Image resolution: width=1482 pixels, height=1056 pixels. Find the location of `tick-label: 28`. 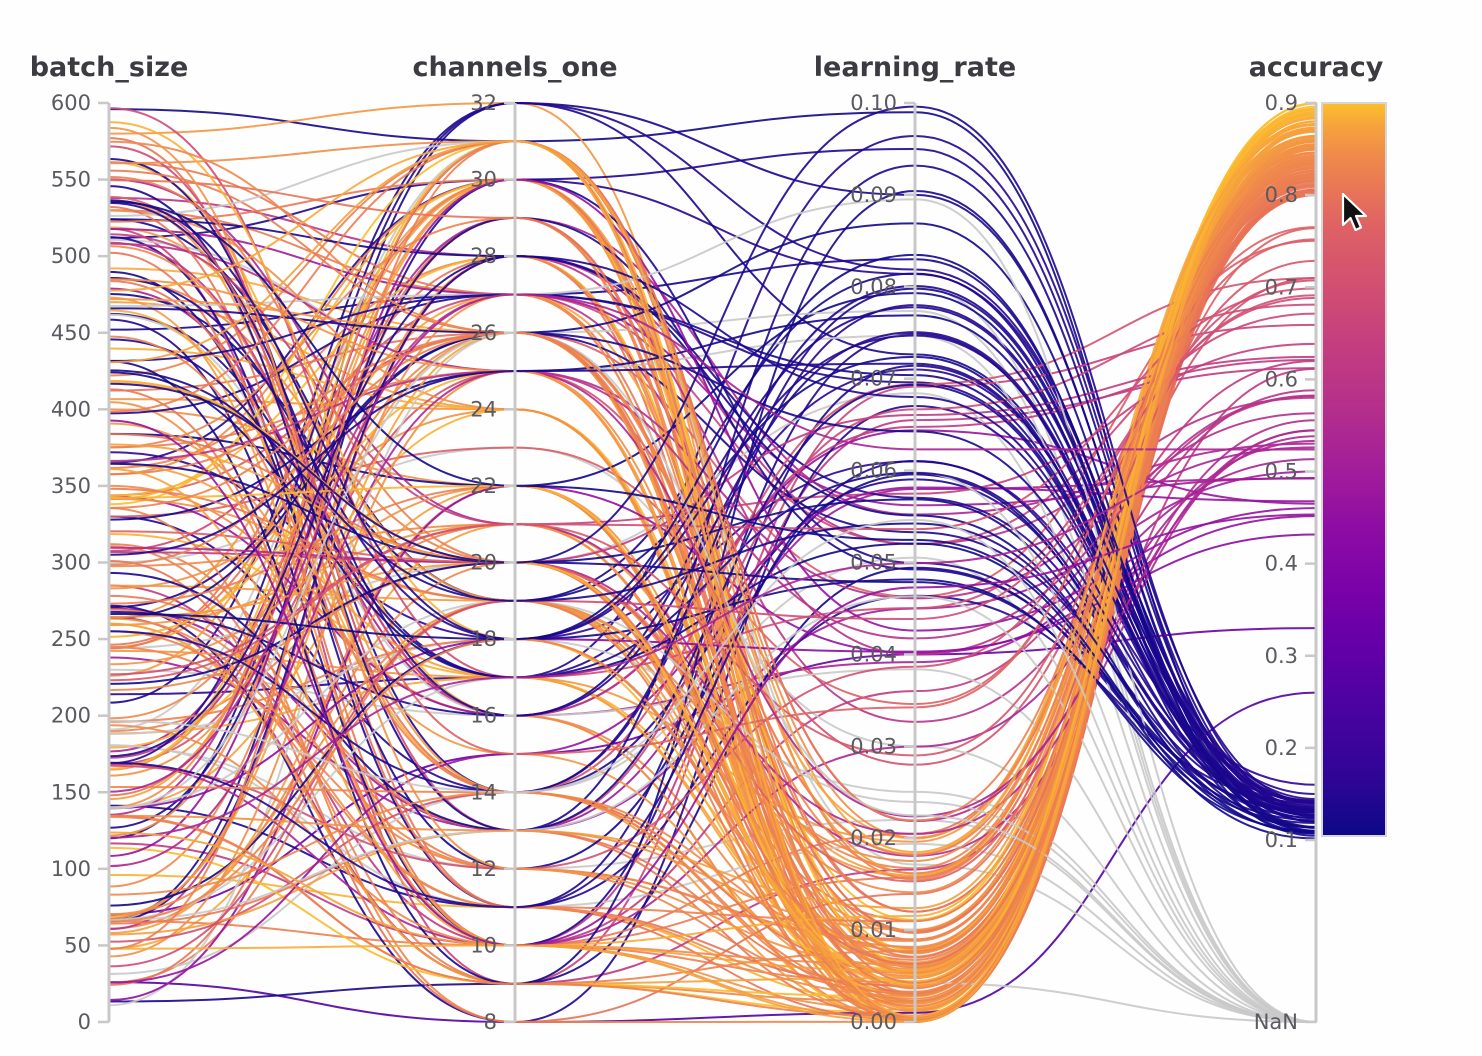

tick-label: 28 is located at coordinates (483, 256).